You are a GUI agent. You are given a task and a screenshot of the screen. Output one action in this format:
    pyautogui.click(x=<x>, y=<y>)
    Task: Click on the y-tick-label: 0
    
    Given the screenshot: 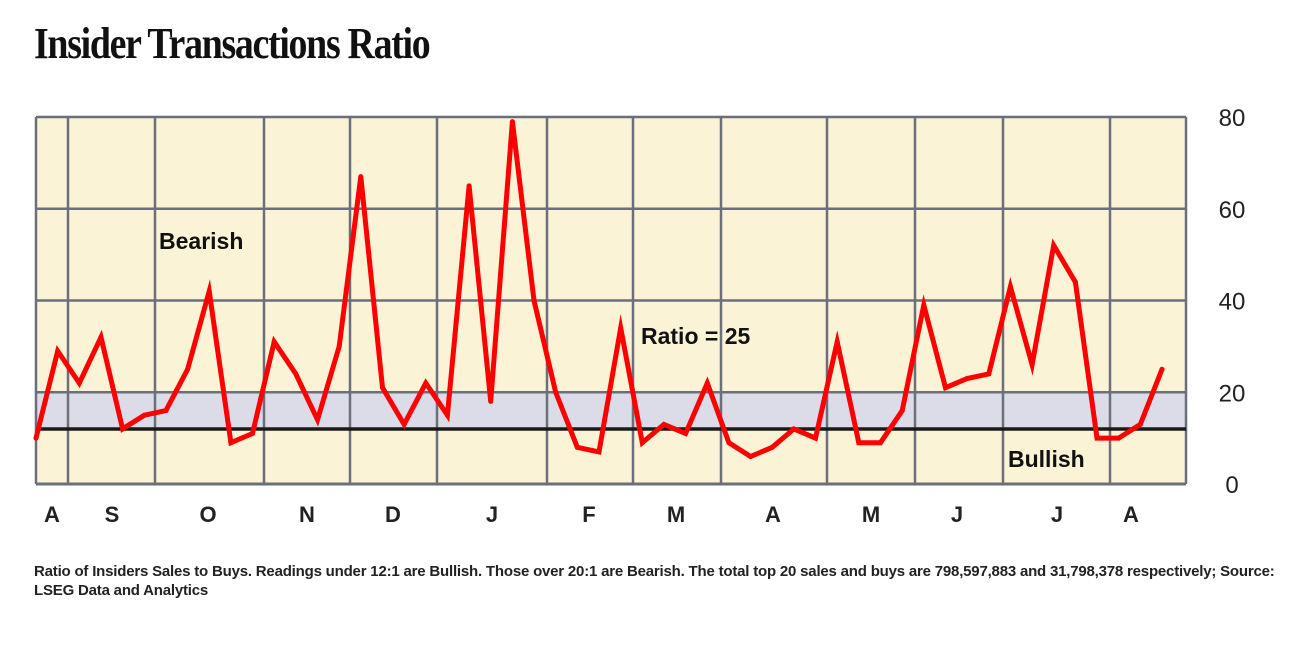 What is the action you would take?
    pyautogui.click(x=1231, y=485)
    